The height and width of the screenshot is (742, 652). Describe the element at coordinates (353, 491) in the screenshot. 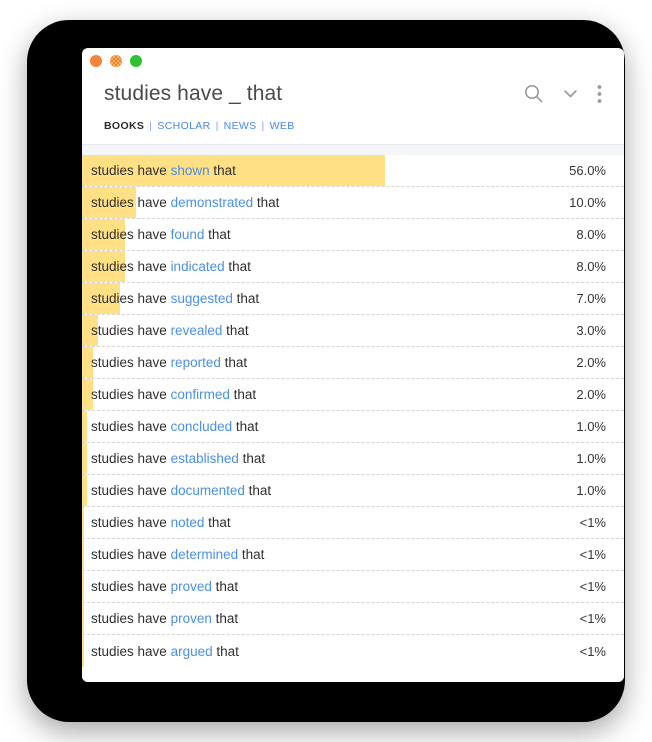

I see `result-row: studies have documented that 1.0%` at that location.